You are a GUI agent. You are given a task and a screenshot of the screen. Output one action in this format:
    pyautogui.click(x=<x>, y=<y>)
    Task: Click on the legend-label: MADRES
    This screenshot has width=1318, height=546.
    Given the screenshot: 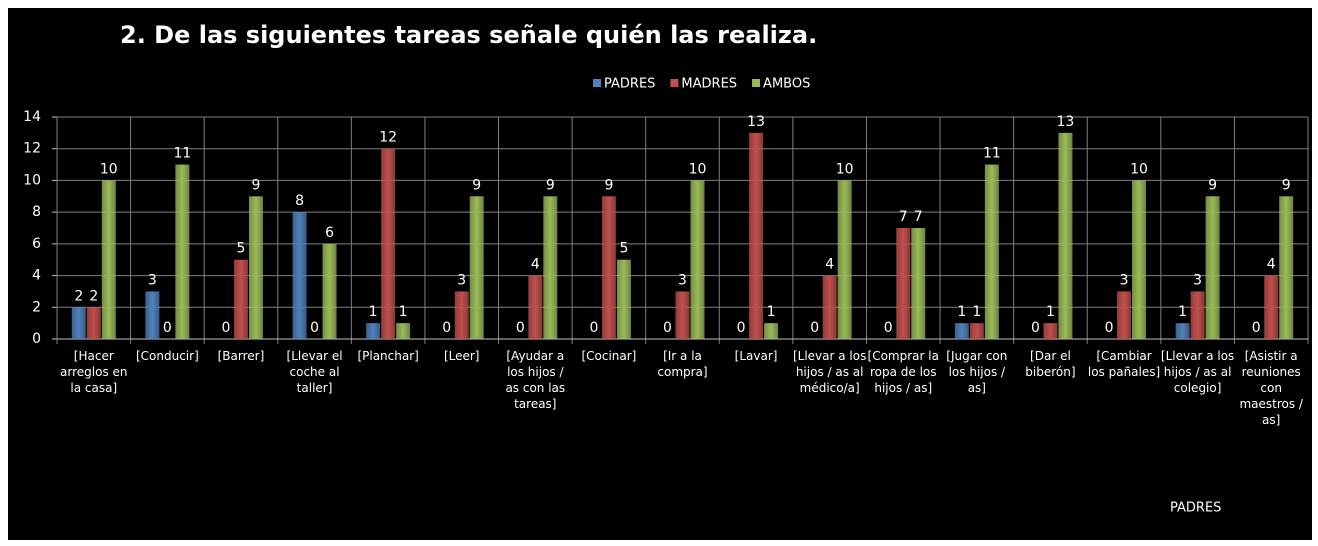 What is the action you would take?
    pyautogui.click(x=709, y=84)
    